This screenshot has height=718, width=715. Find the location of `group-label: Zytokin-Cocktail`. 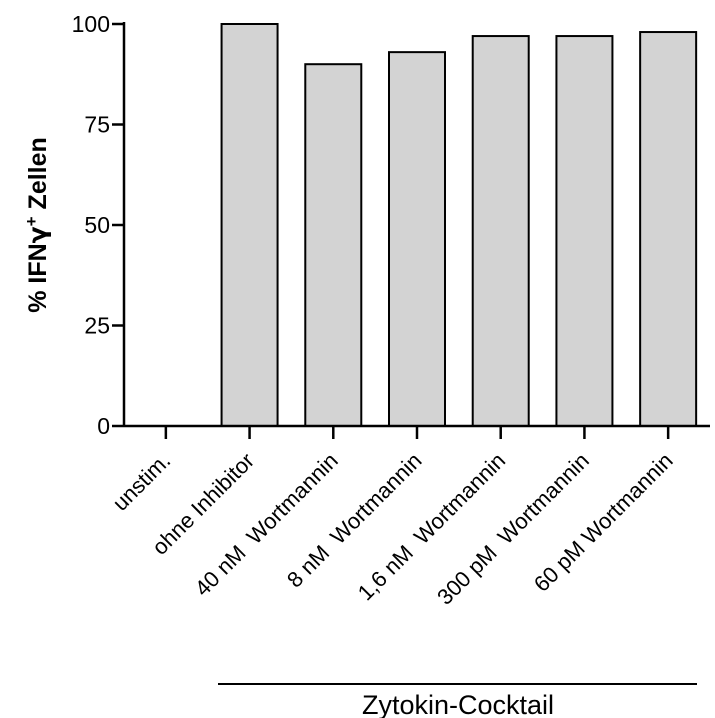

group-label: Zytokin-Cocktail is located at coordinates (458, 704).